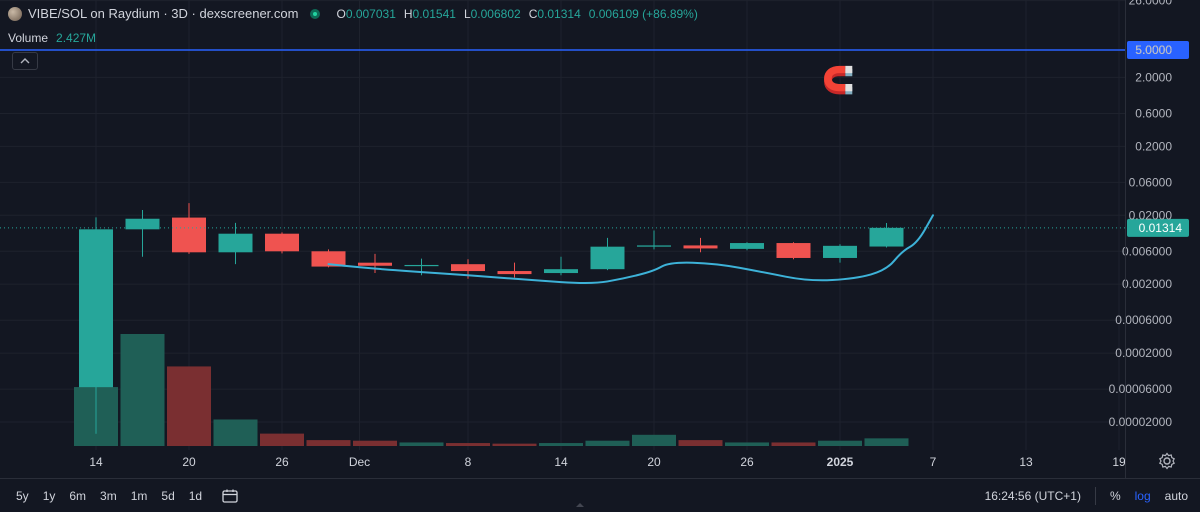 This screenshot has height=512, width=1200. What do you see at coordinates (1151, 4) in the screenshot?
I see `y-tick-label: 26.0000` at bounding box center [1151, 4].